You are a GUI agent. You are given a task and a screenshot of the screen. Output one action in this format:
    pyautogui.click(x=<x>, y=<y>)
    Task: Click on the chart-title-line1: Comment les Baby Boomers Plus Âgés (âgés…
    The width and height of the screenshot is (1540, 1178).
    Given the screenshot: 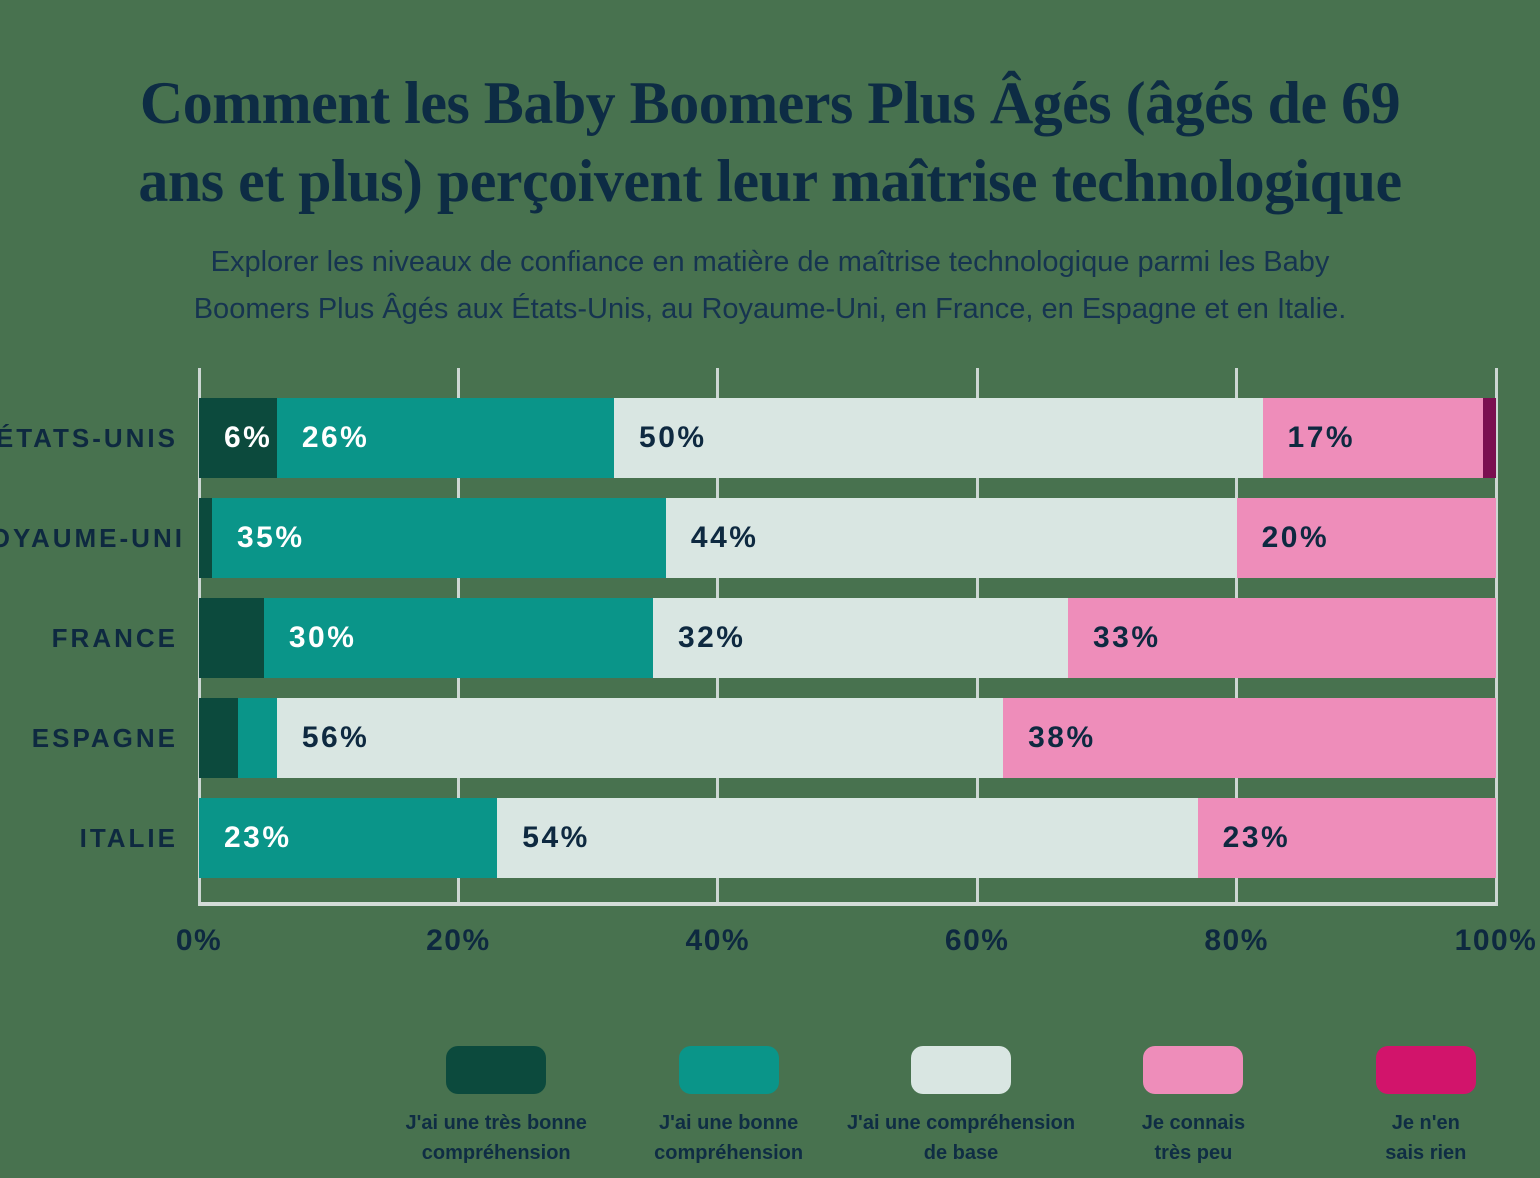 What is the action you would take?
    pyautogui.click(x=770, y=103)
    